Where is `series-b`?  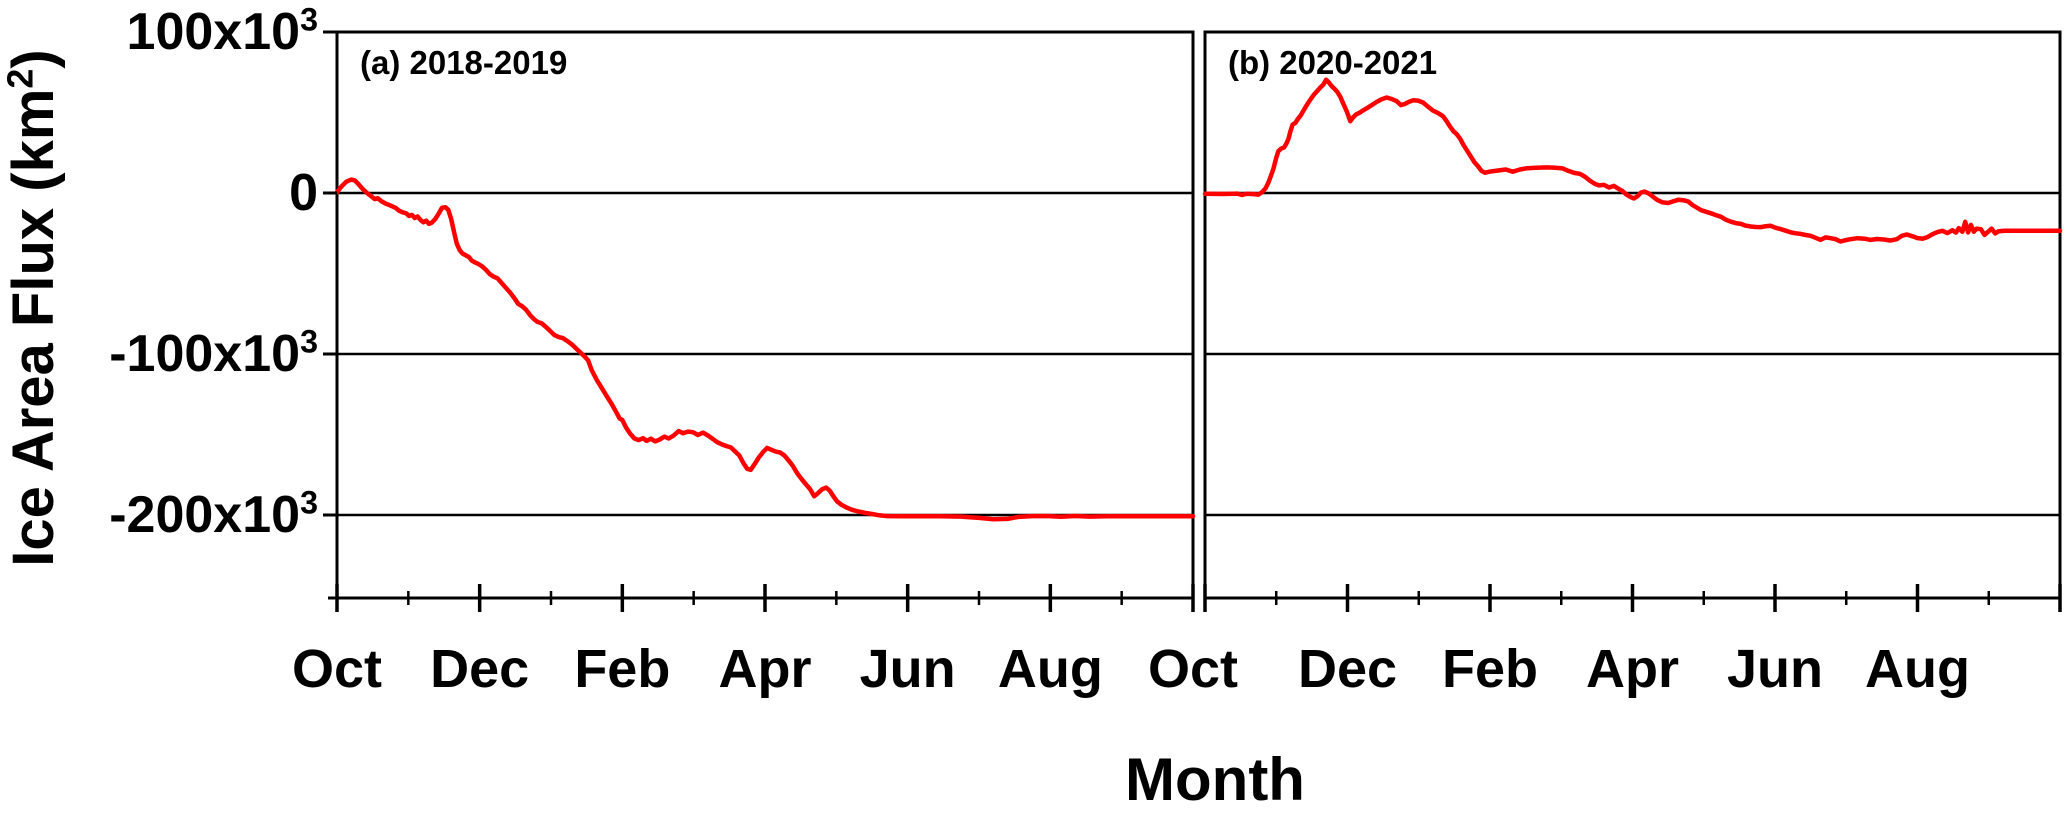 series-b is located at coordinates (1632, 160).